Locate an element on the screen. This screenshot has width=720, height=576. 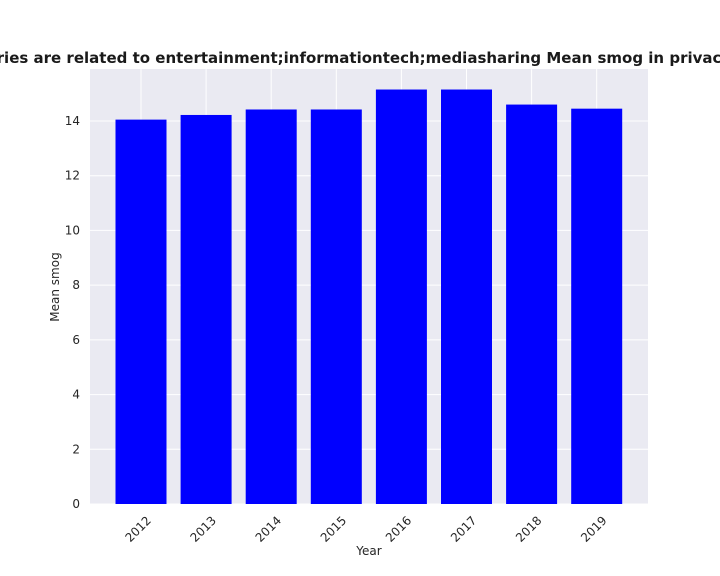
bar-2015 is located at coordinates (336, 306).